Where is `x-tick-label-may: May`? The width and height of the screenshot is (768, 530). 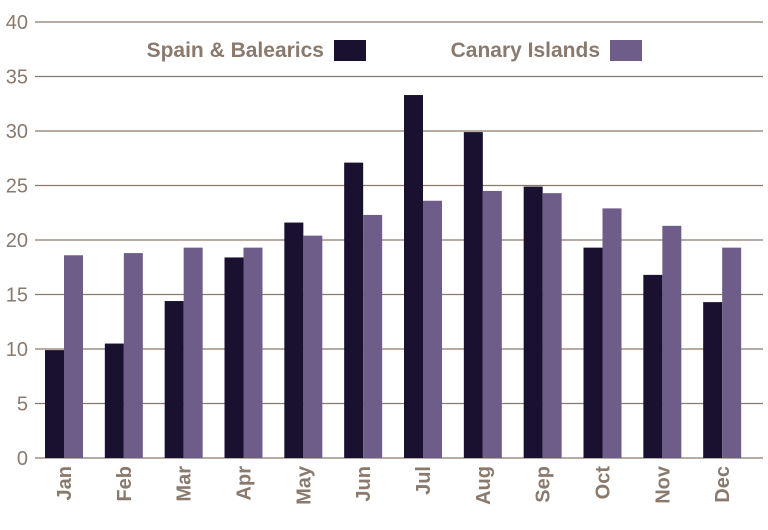 x-tick-label-may: May is located at coordinates (304, 485).